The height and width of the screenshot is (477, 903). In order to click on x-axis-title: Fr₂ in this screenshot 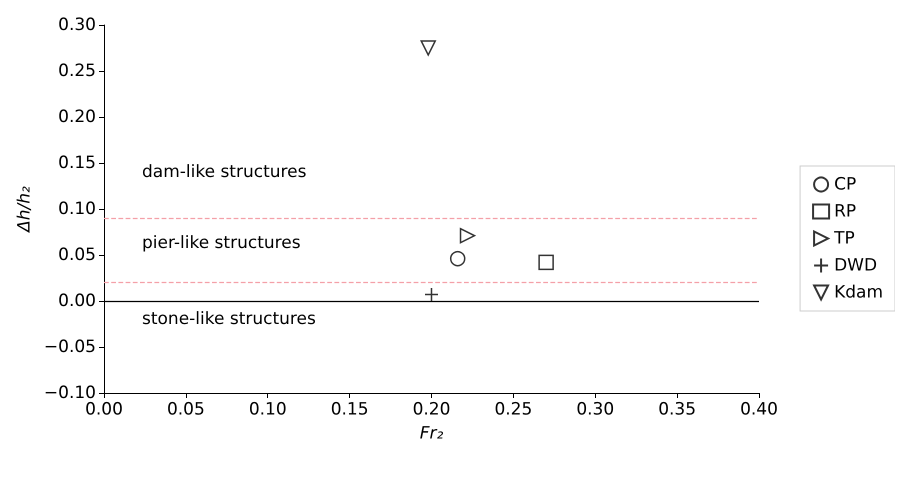, I will do `click(432, 434)`.